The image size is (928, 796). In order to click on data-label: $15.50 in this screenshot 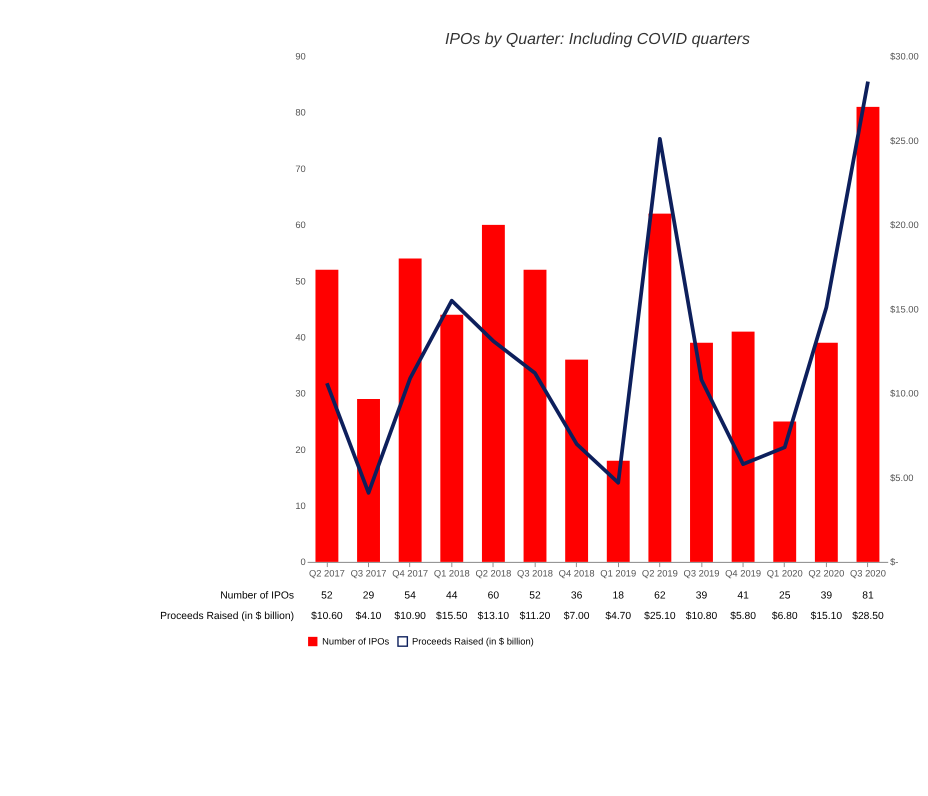, I will do `click(452, 616)`.